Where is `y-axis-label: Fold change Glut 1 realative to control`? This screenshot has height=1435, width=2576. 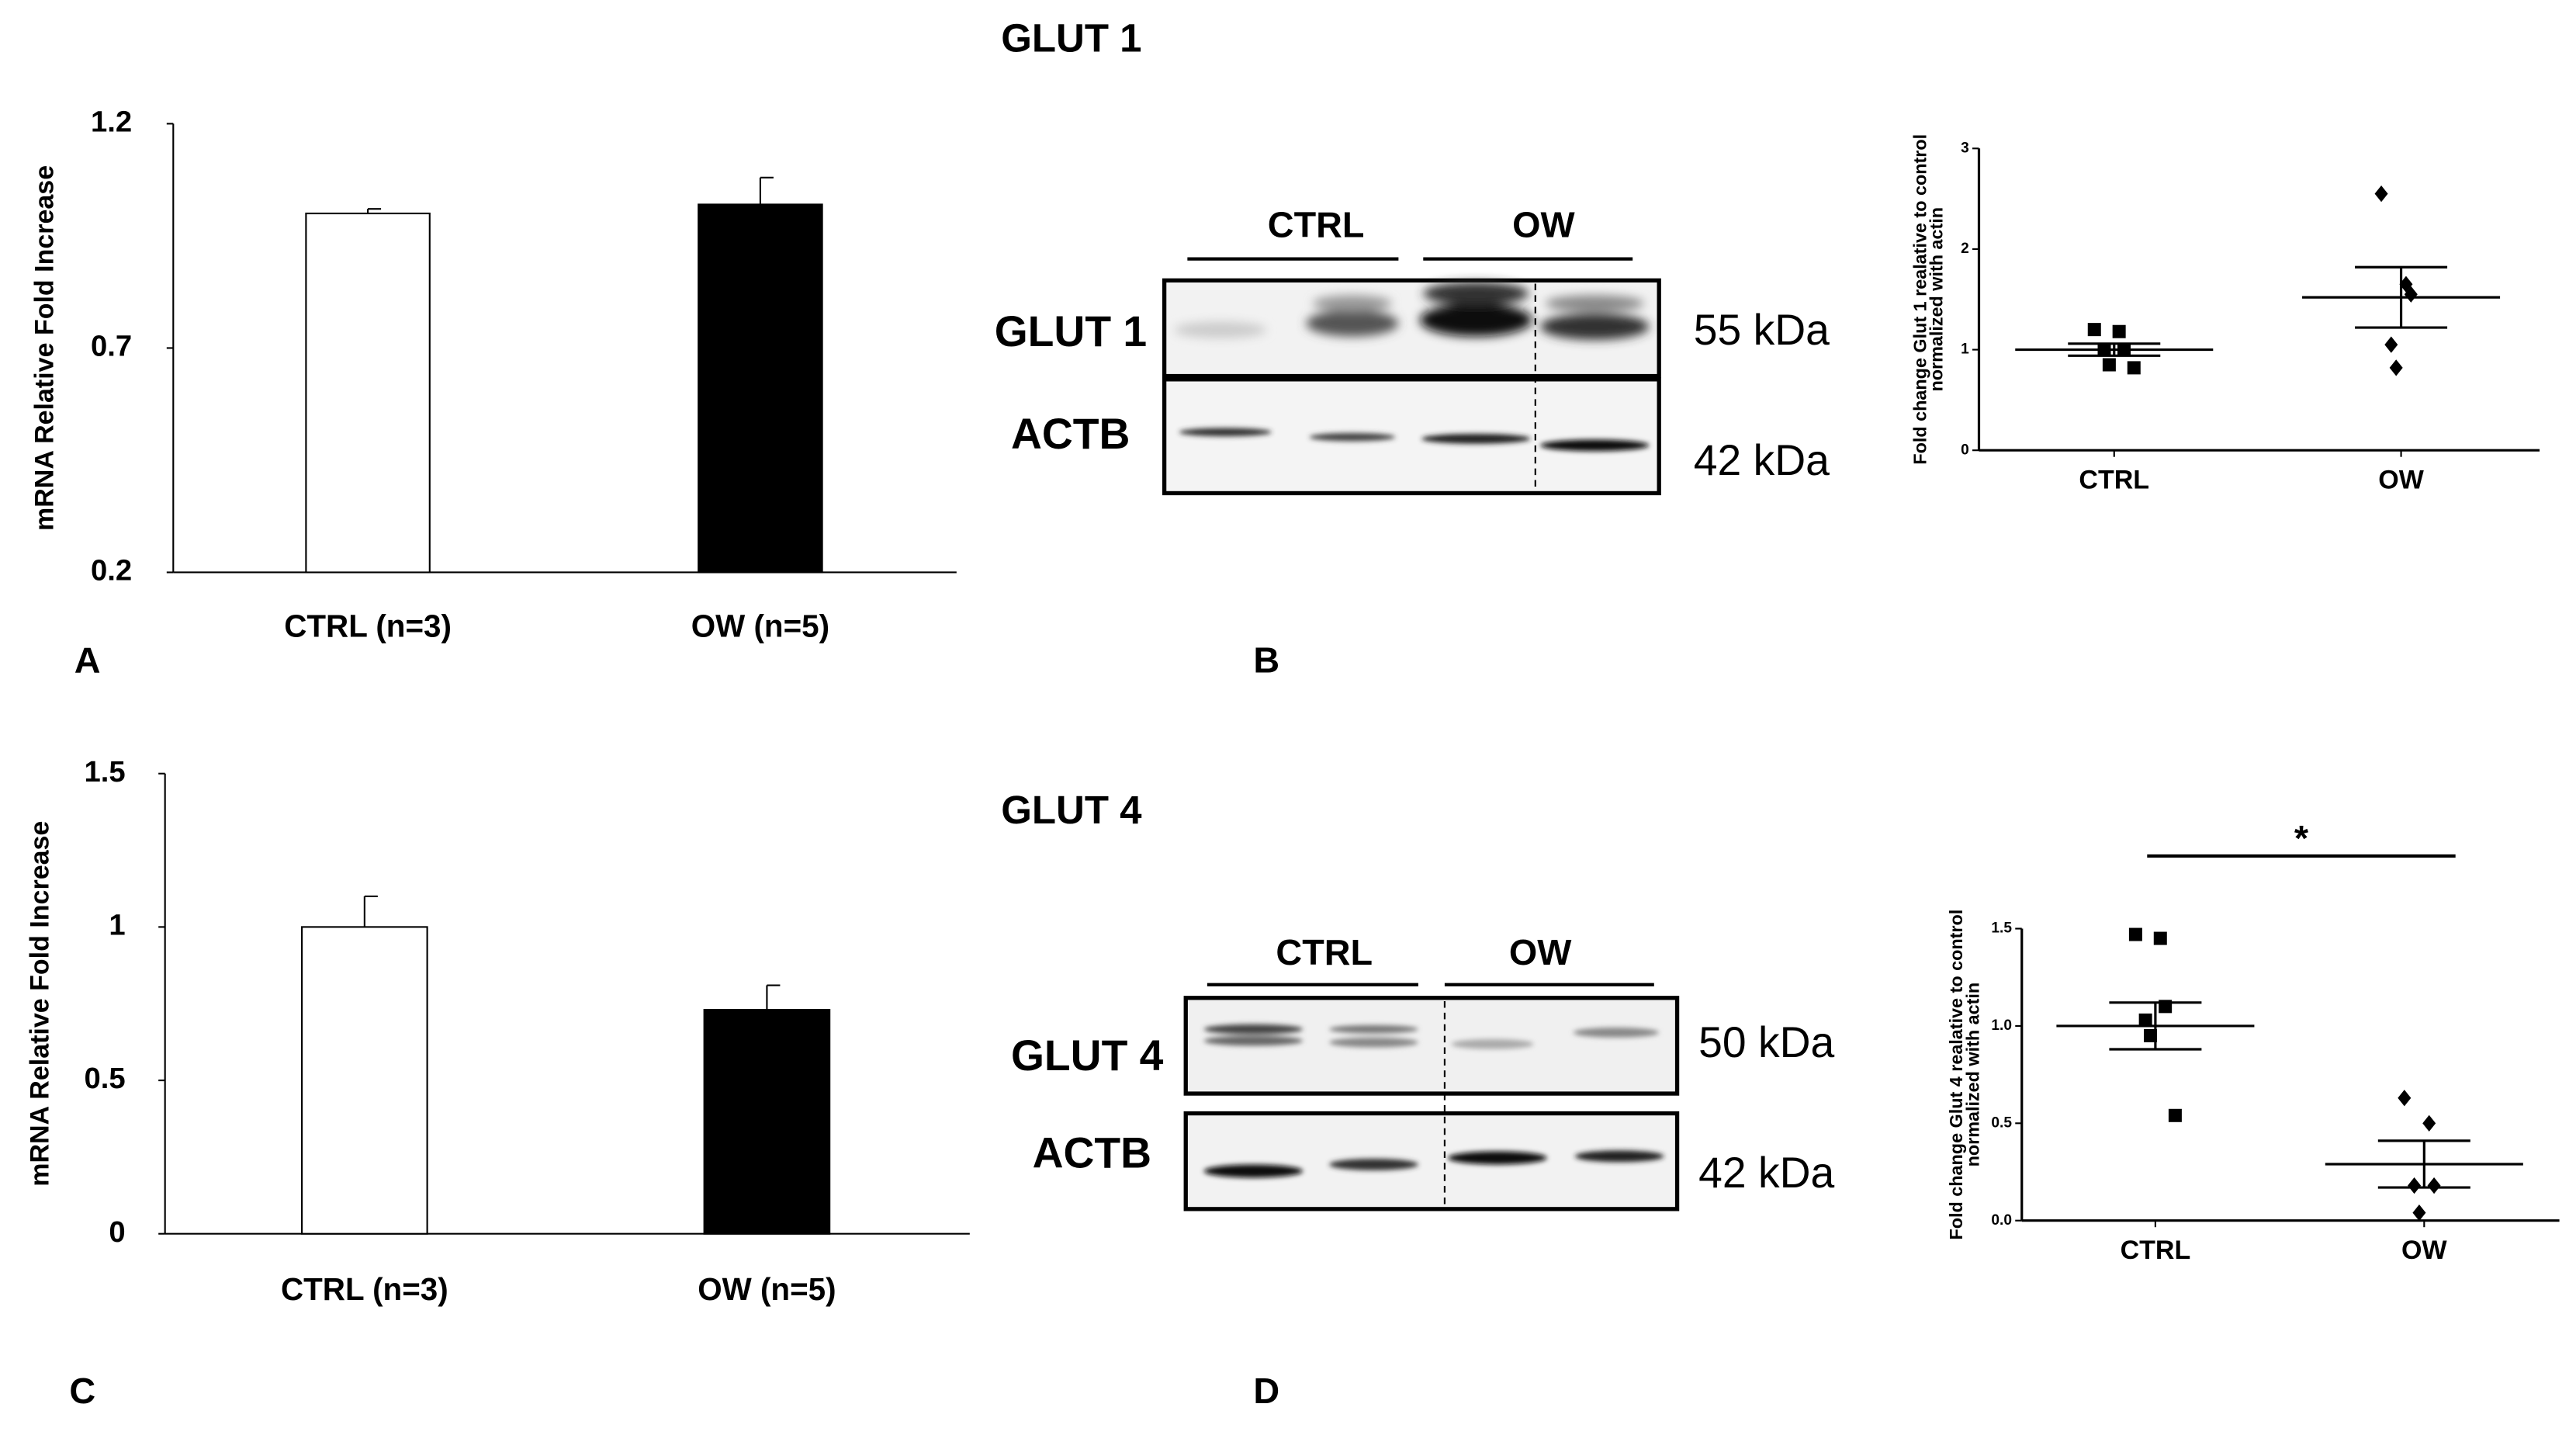 y-axis-label: Fold change Glut 1 realative to control is located at coordinates (1919, 299).